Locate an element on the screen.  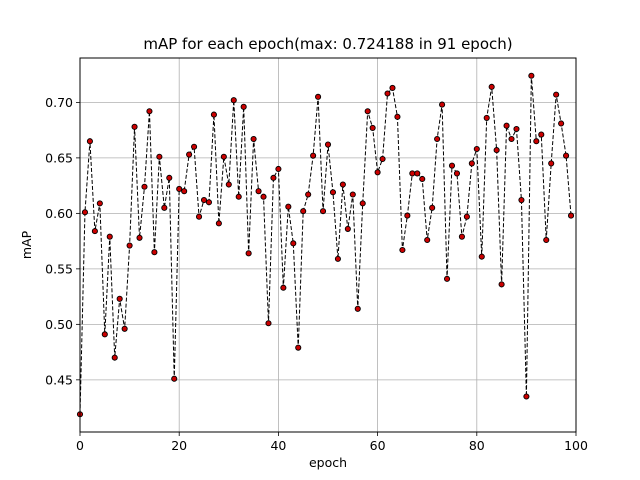
y-tick-label: 0.70 is located at coordinates (59, 102).